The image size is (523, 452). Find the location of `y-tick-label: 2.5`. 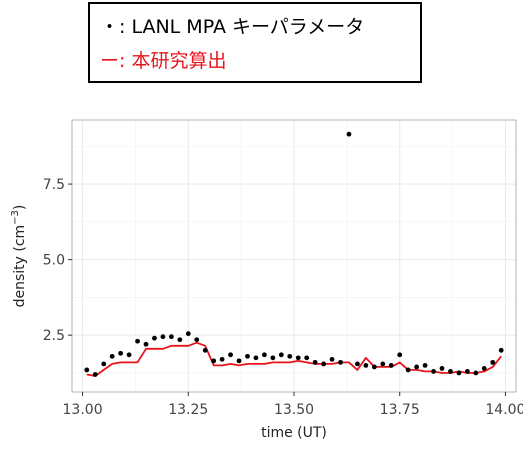

y-tick-label: 2.5 is located at coordinates (54, 336).